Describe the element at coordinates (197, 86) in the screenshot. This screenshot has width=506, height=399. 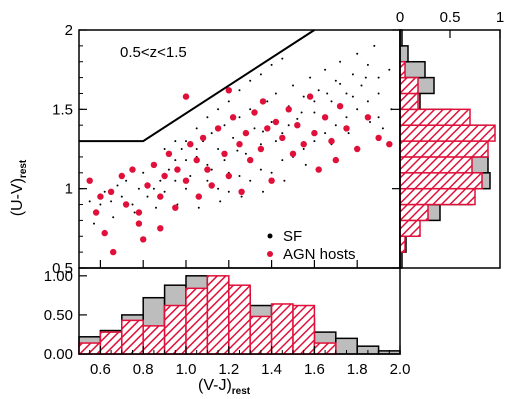
I see `selection-boundary-line` at that location.